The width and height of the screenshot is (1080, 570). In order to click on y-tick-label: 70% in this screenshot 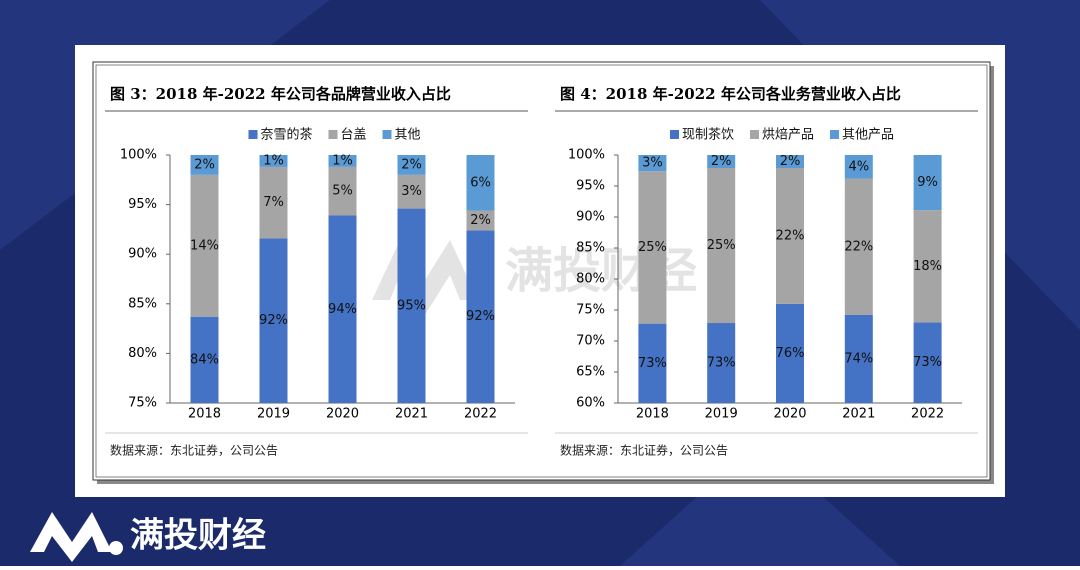, I will do `click(590, 341)`.